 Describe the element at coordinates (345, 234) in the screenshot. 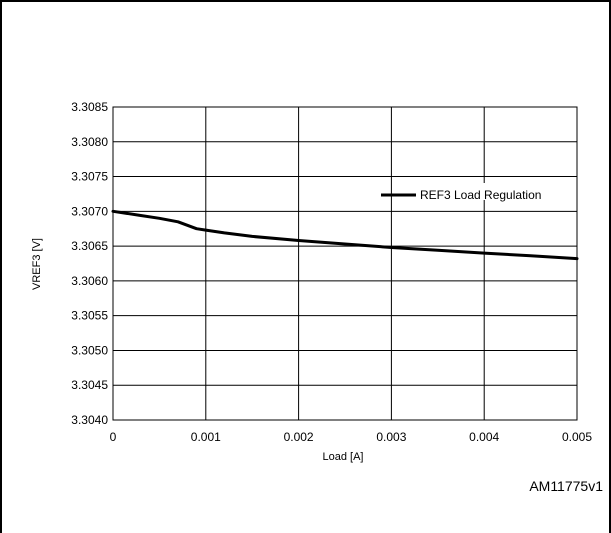

I see `series-line-ref3-load-regulation` at that location.